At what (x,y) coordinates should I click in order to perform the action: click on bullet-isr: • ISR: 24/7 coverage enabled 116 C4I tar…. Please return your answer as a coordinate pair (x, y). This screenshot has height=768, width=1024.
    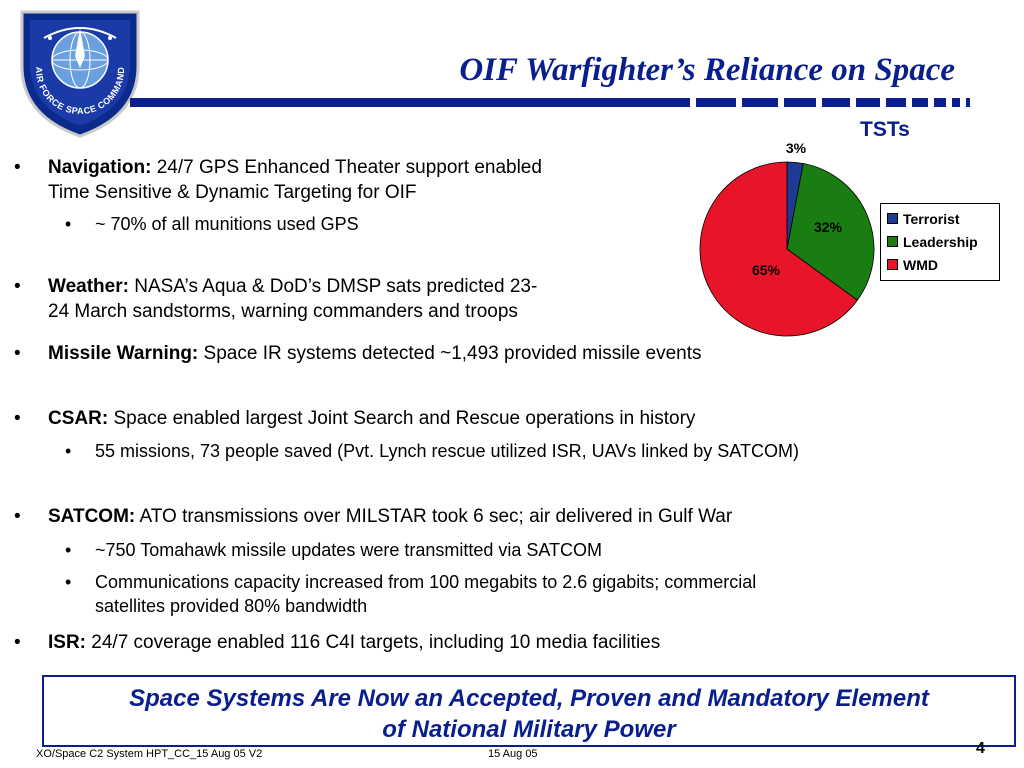
    Looking at the image, I should click on (481, 642).